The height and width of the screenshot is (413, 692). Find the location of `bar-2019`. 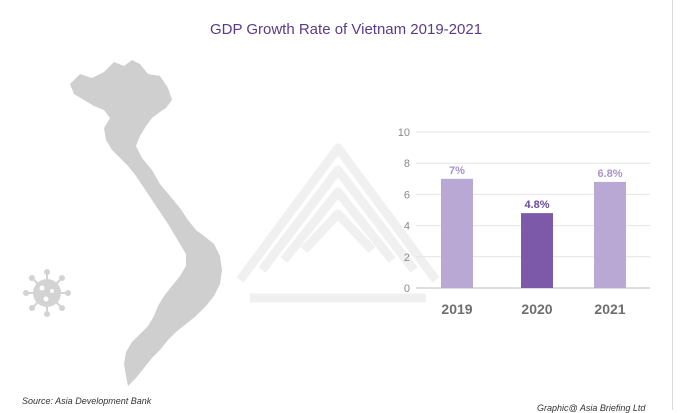

bar-2019 is located at coordinates (457, 233).